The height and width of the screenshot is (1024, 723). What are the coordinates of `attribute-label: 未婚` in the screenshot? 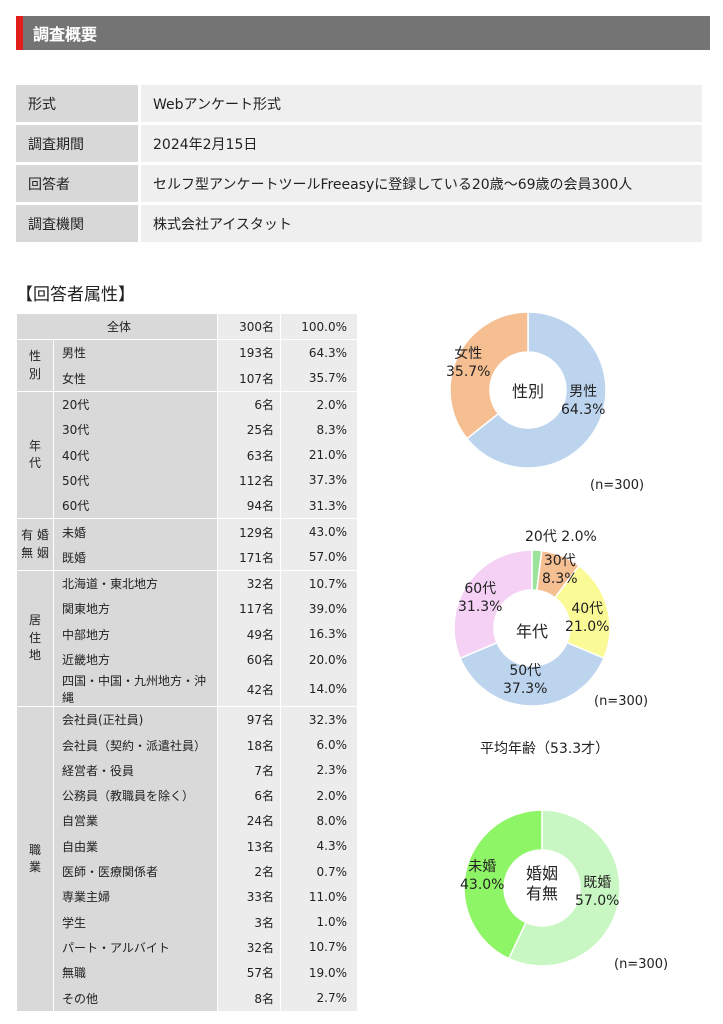 It's located at (135, 531).